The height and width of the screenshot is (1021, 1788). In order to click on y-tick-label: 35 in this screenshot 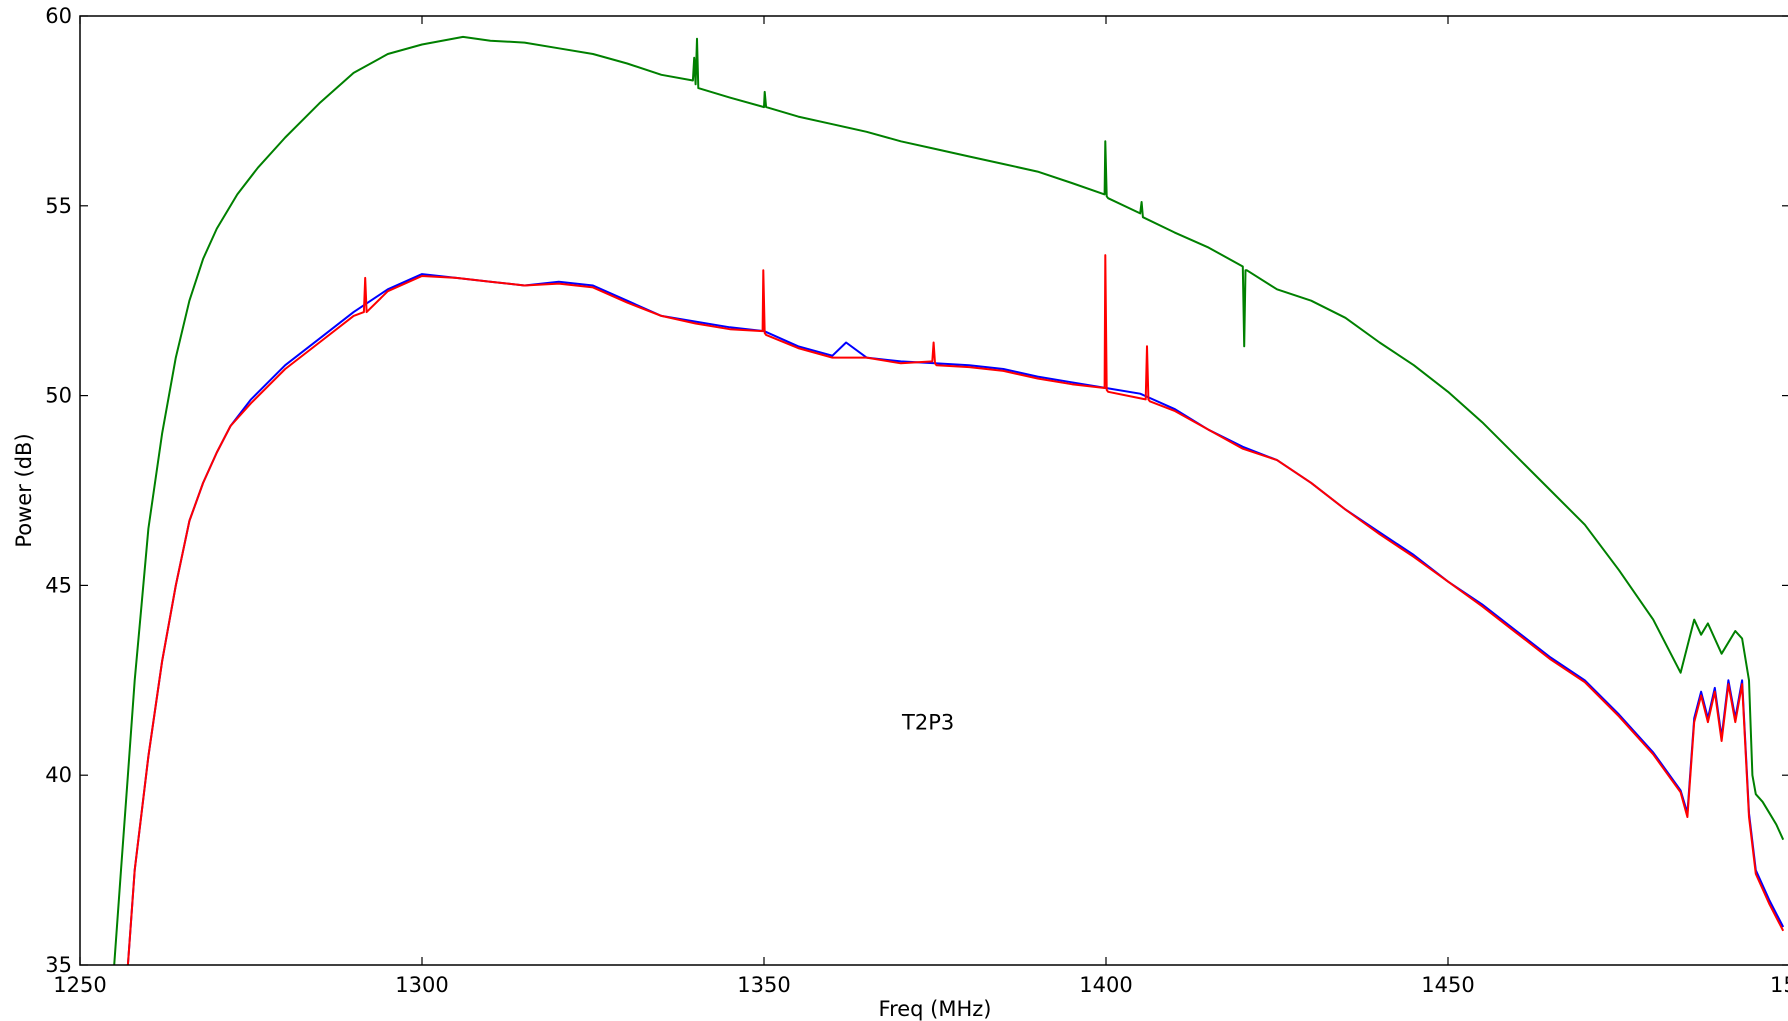, I will do `click(58, 965)`.